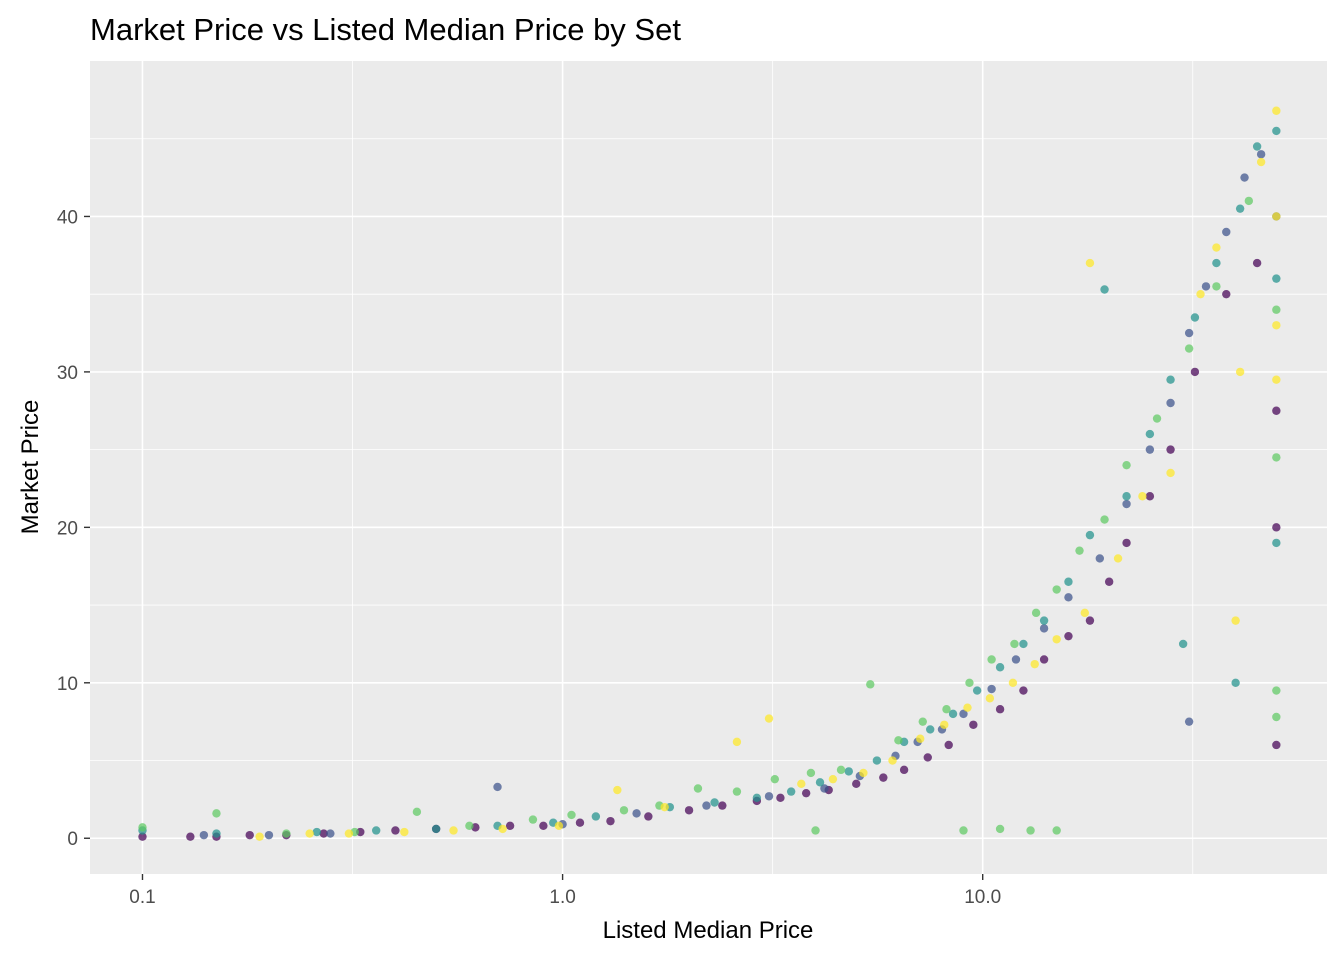  I want to click on x-tick-label: 10.0, so click(982, 897).